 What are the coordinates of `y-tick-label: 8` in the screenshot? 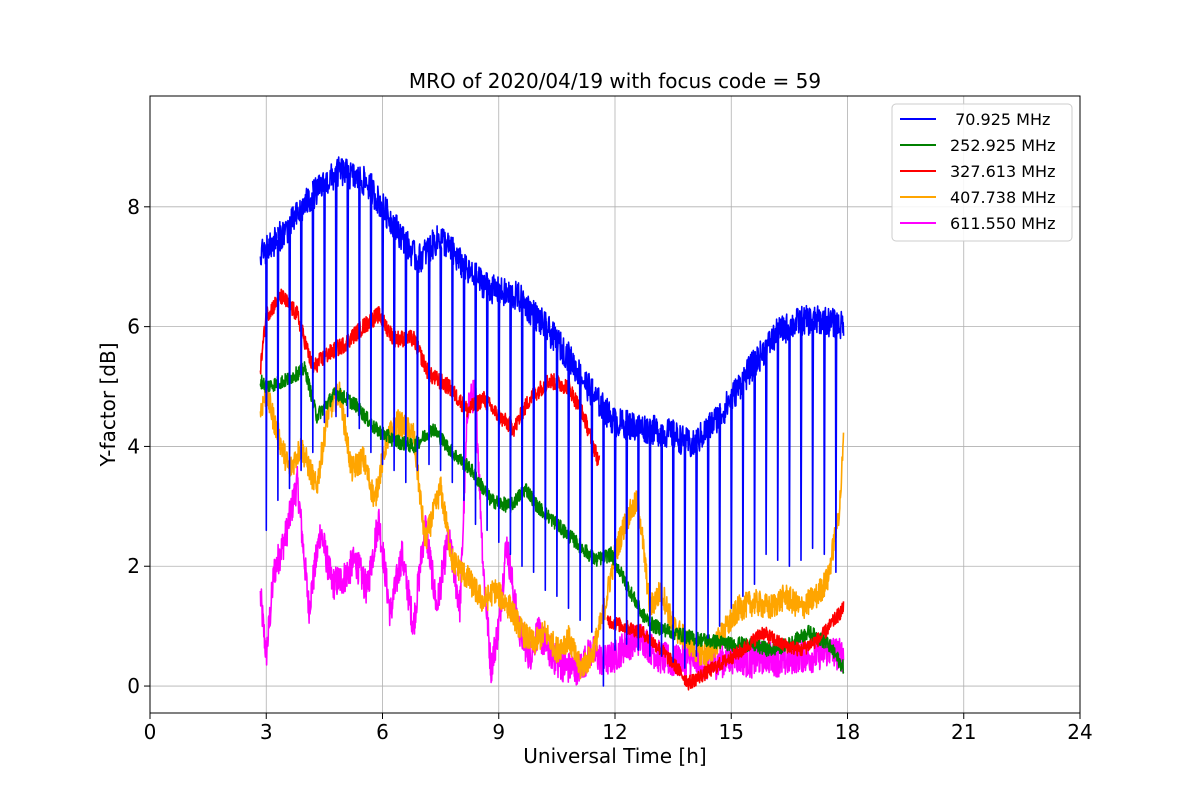 It's located at (133, 207).